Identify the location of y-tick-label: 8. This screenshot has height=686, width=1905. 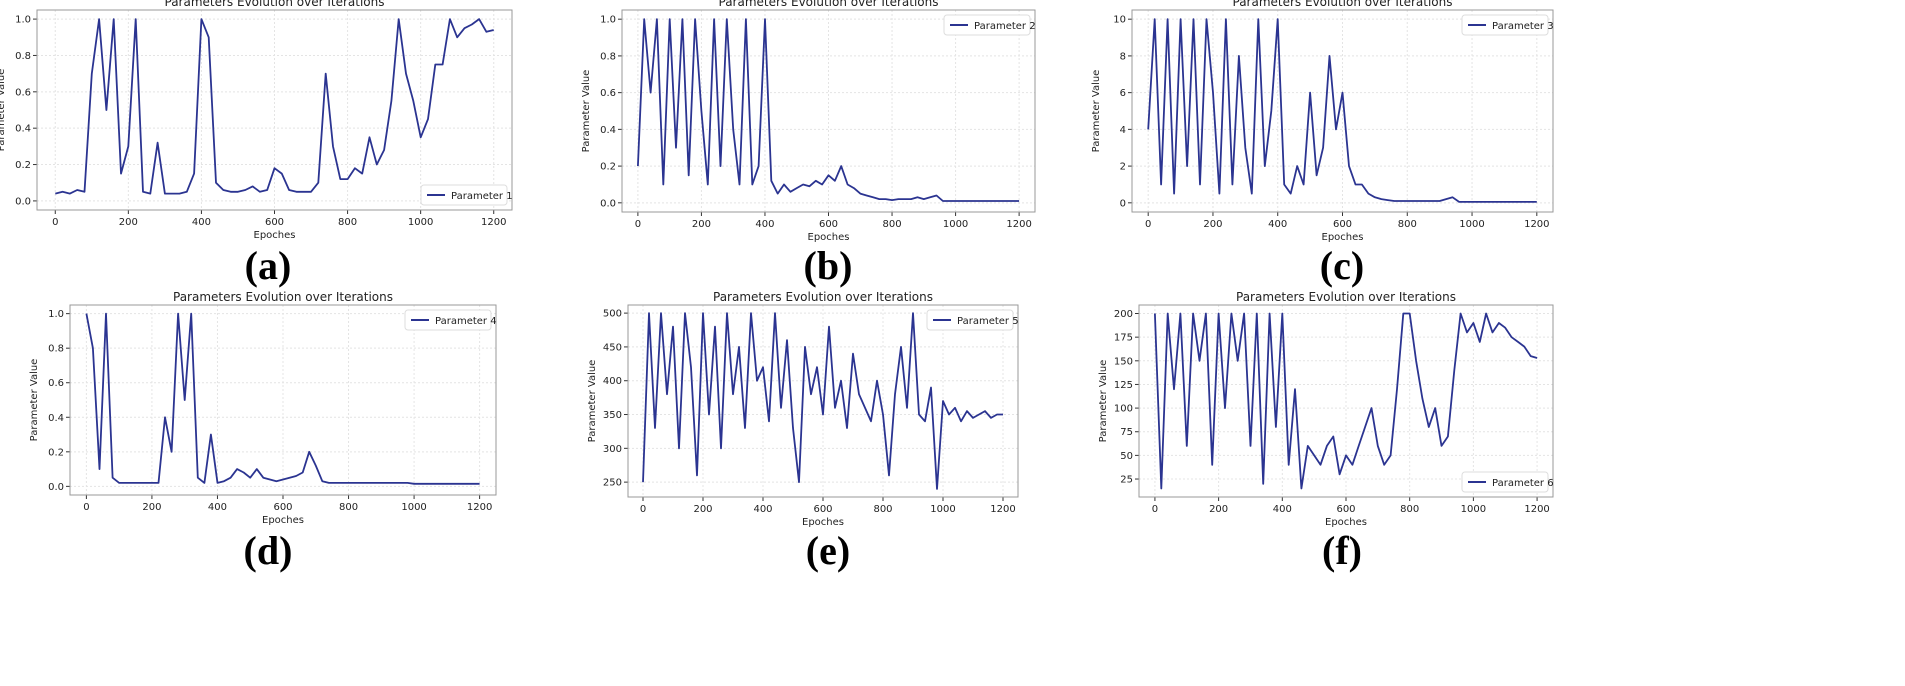
(1123, 56).